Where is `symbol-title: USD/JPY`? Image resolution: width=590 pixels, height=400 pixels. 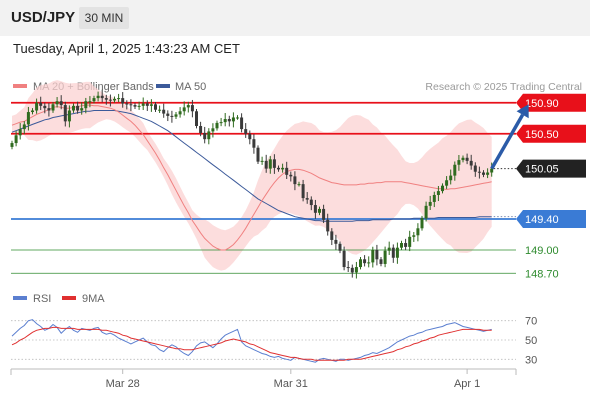 symbol-title: USD/JPY is located at coordinates (43, 17).